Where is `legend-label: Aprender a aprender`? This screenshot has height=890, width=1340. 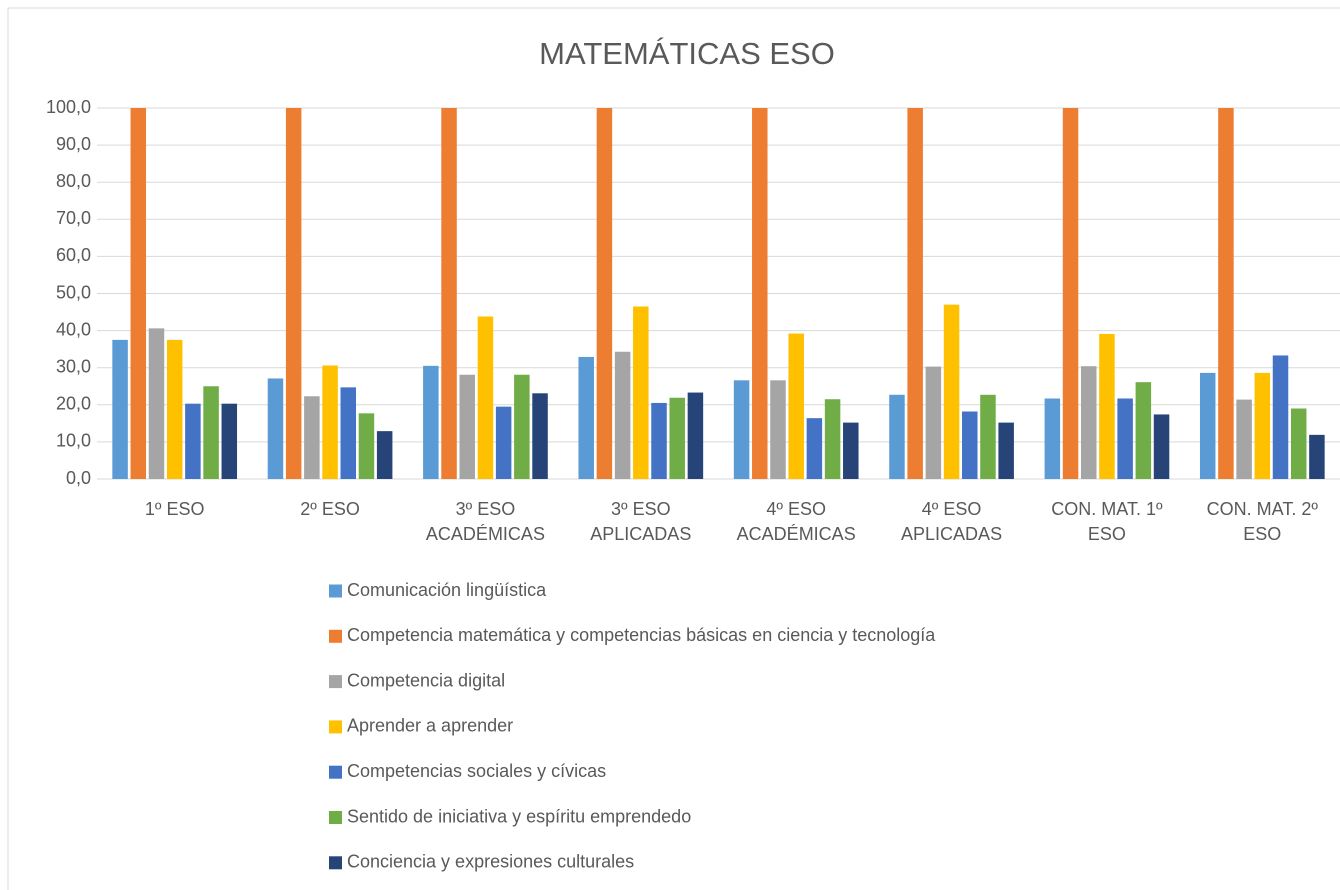
legend-label: Aprender a aprender is located at coordinates (430, 726).